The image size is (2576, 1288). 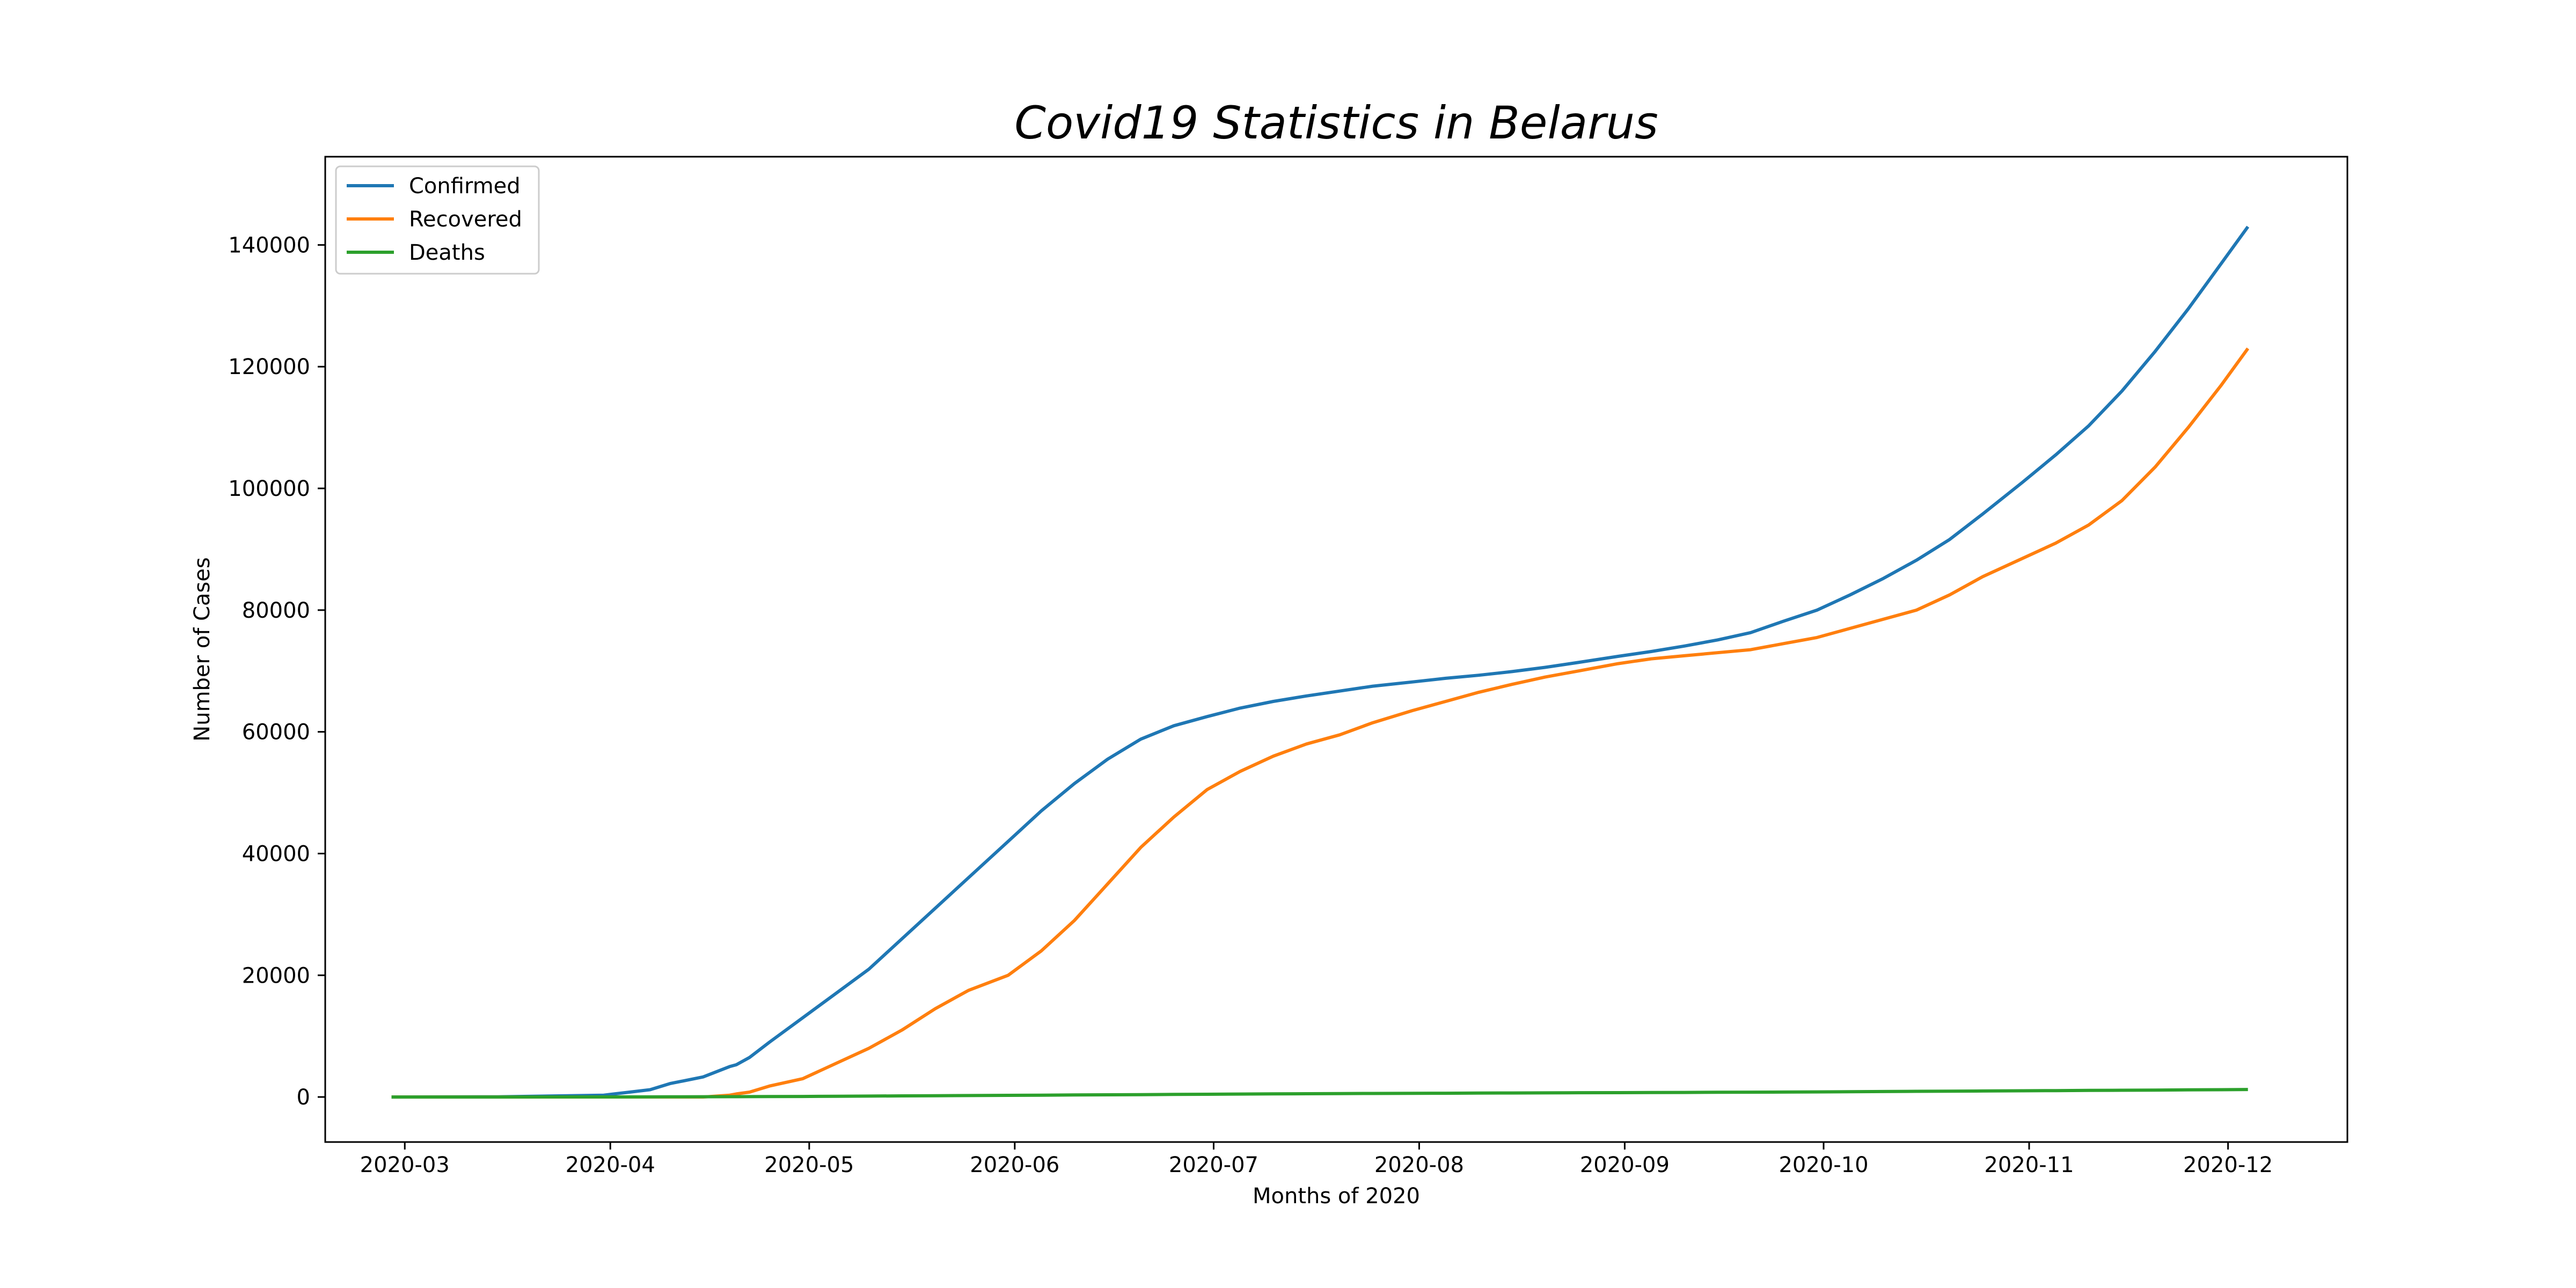 What do you see at coordinates (405, 1165) in the screenshot?
I see `x-tick-label: 2020-03` at bounding box center [405, 1165].